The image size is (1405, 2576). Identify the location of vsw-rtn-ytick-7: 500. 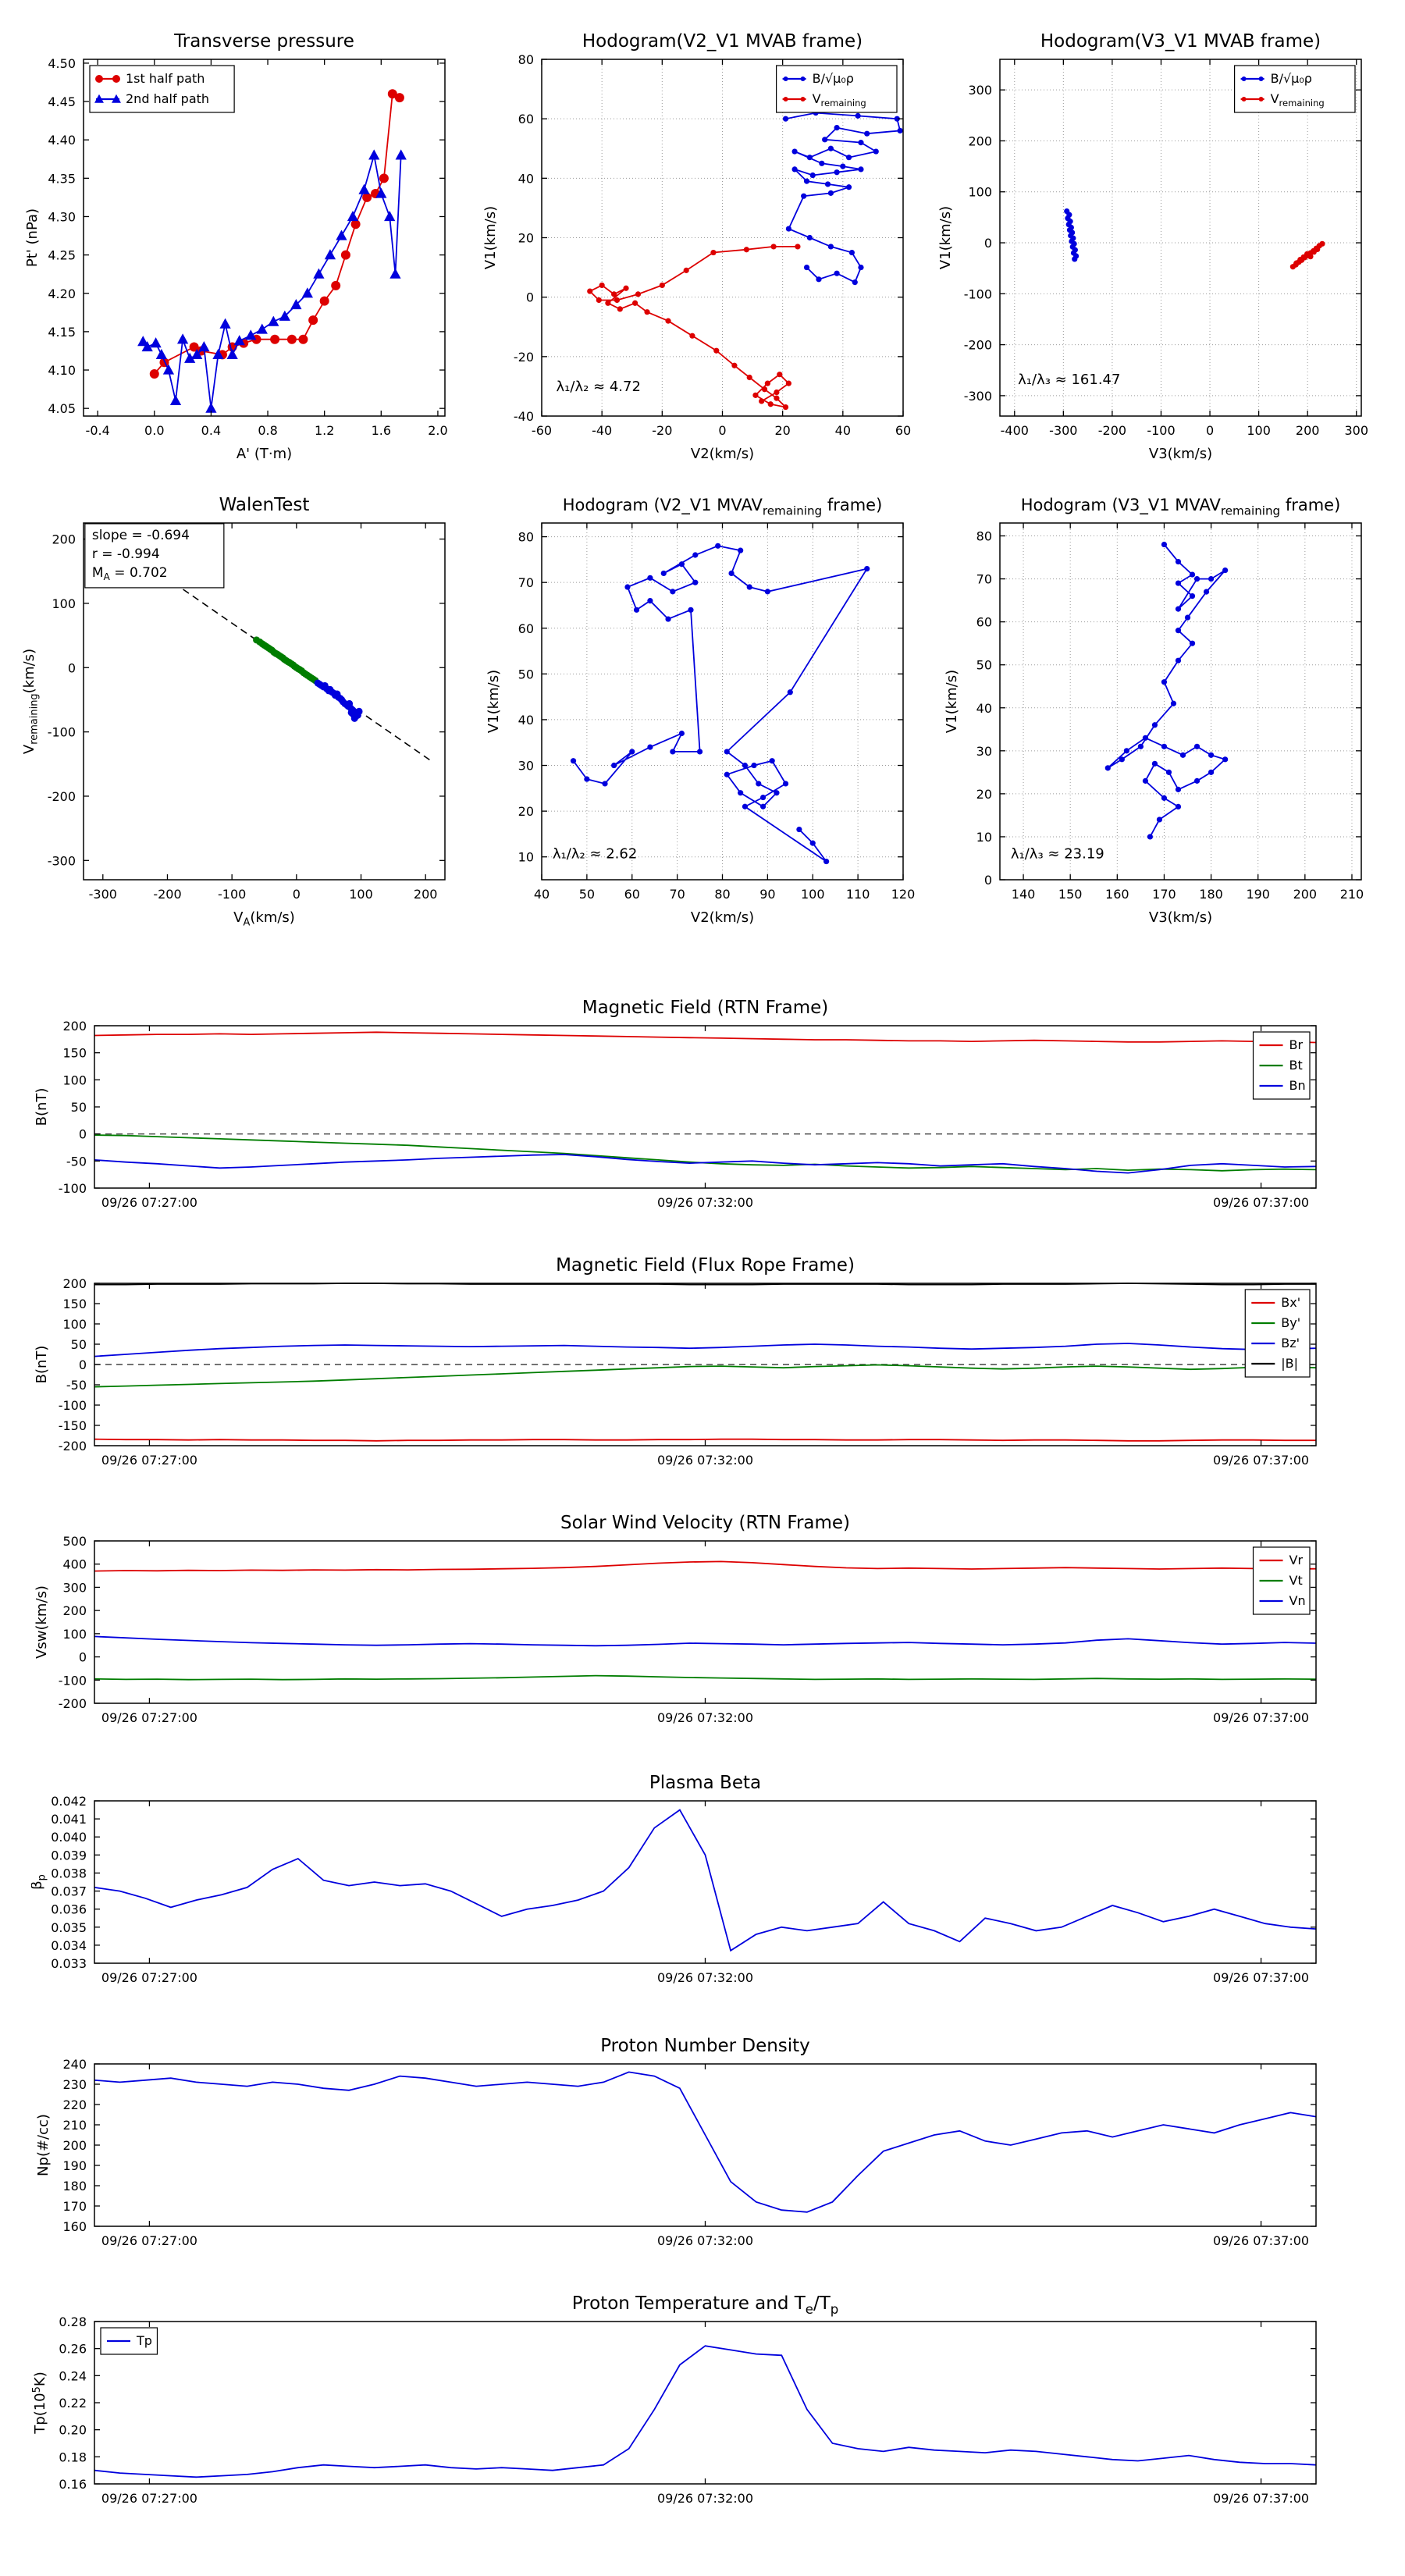
(74, 1541).